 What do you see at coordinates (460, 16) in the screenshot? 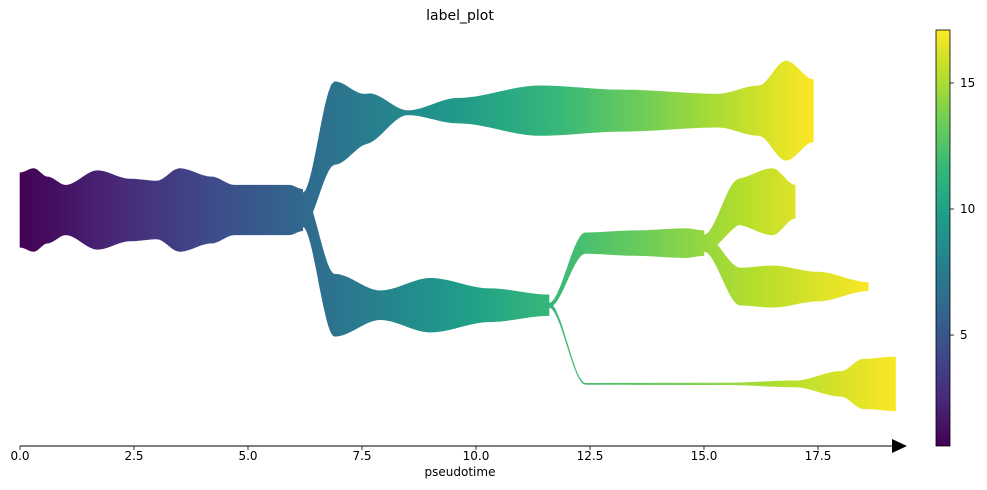
I see `chart-title: label_plot` at bounding box center [460, 16].